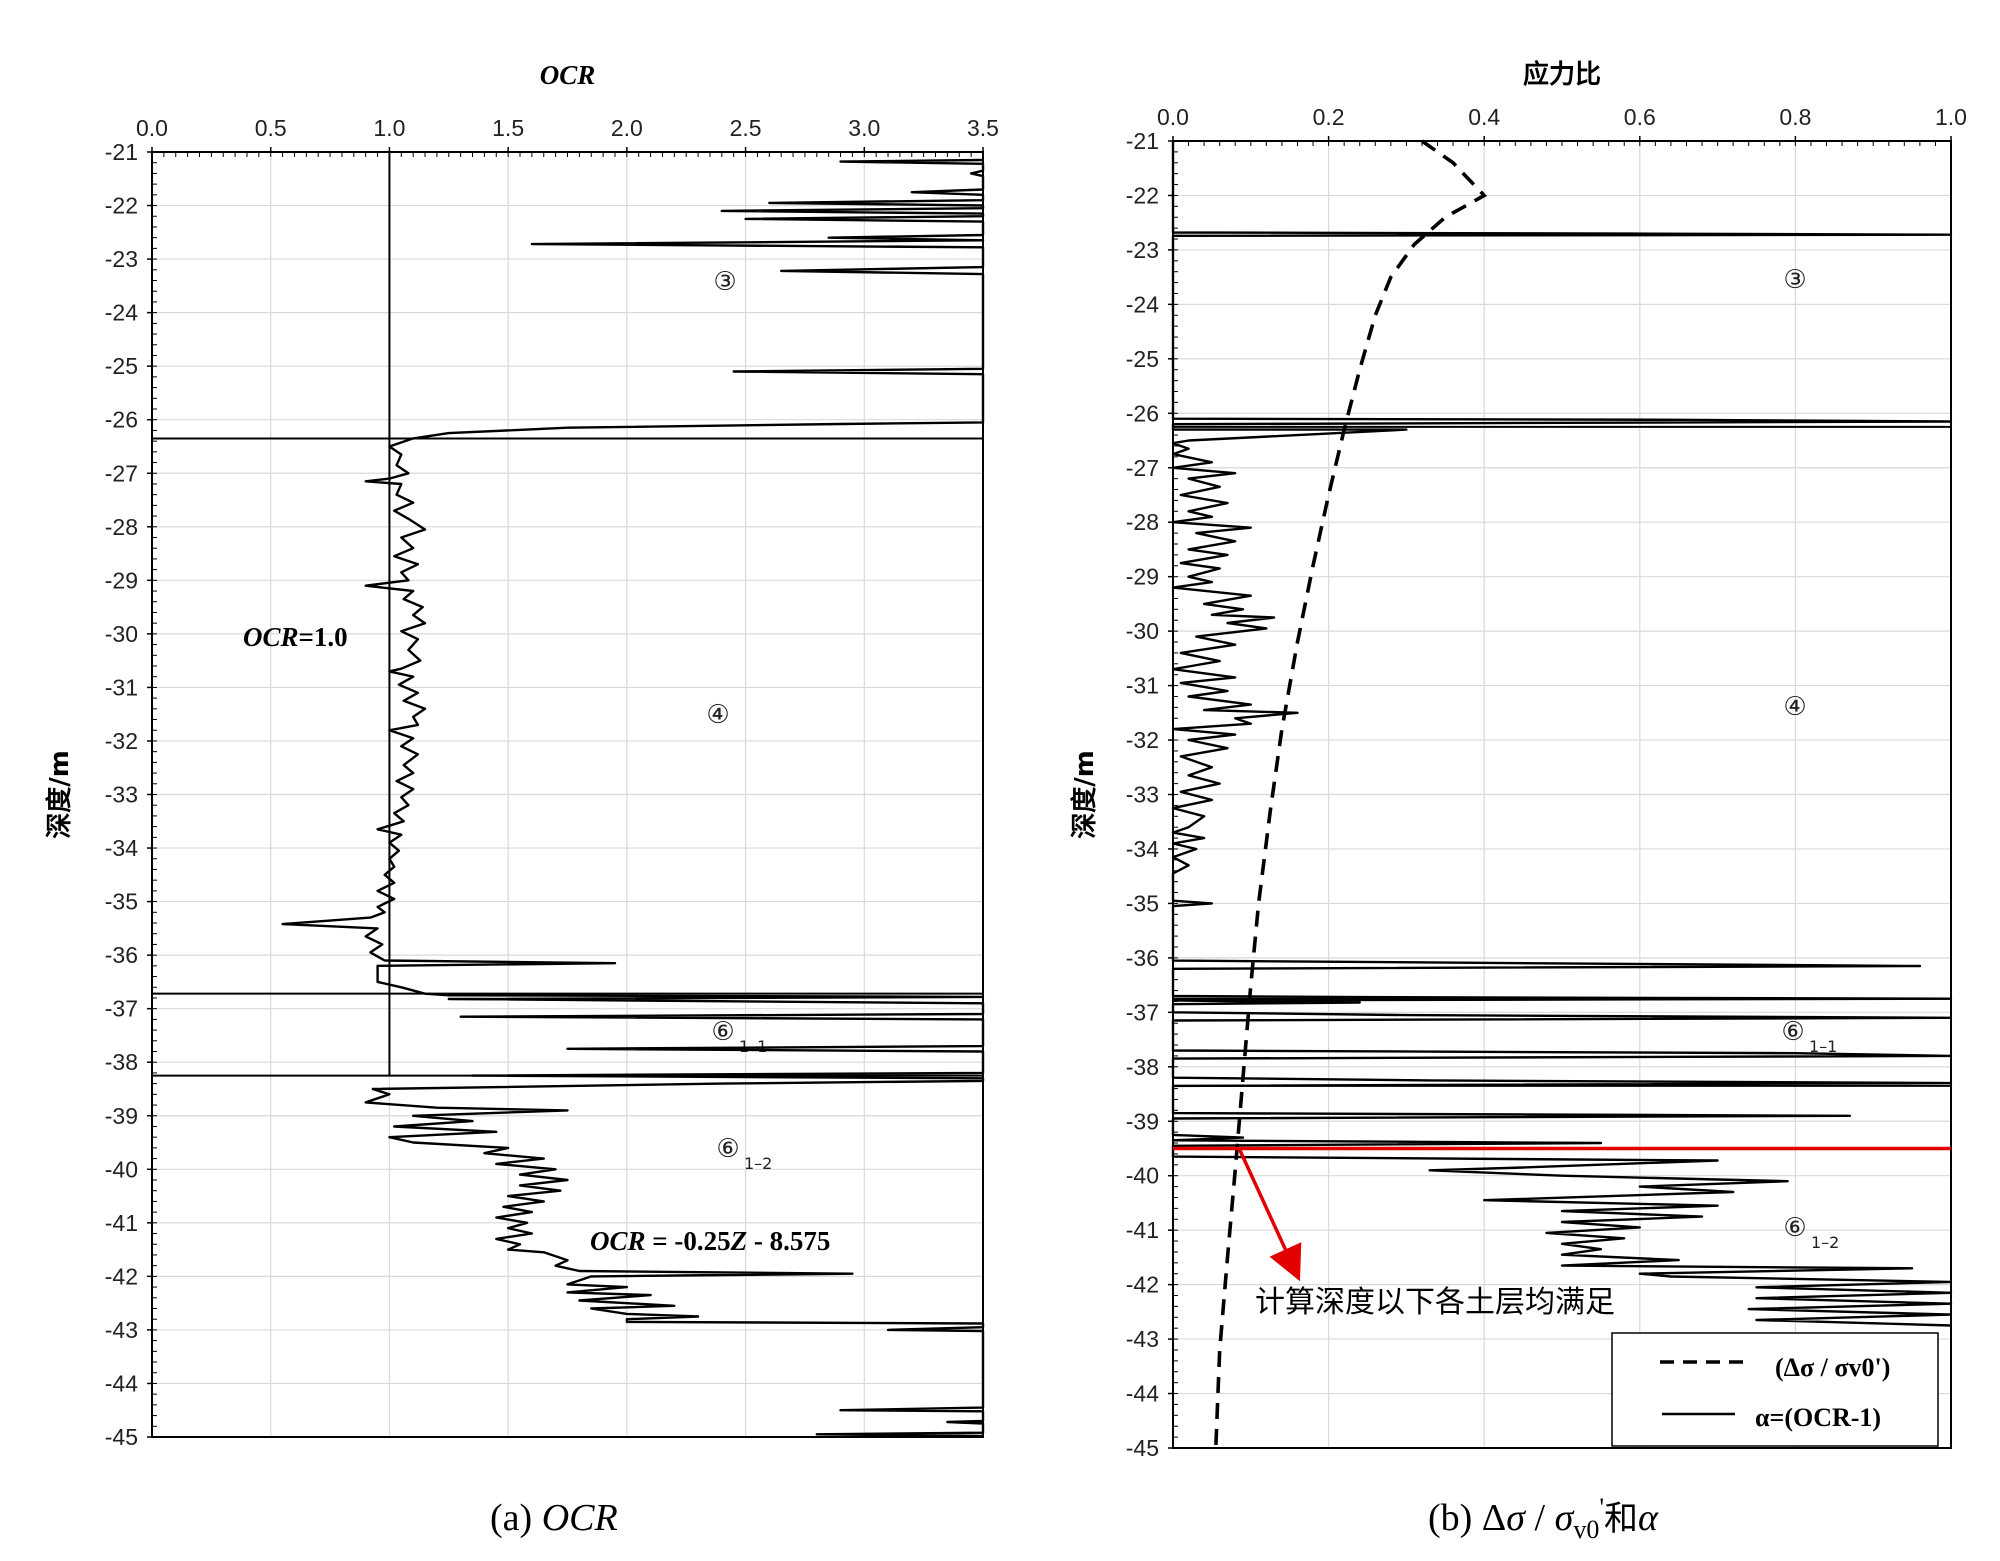 Image resolution: width=2000 pixels, height=1561 pixels. Describe the element at coordinates (1621, 1519) in the screenshot. I see `caption-b-he: 和` at that location.